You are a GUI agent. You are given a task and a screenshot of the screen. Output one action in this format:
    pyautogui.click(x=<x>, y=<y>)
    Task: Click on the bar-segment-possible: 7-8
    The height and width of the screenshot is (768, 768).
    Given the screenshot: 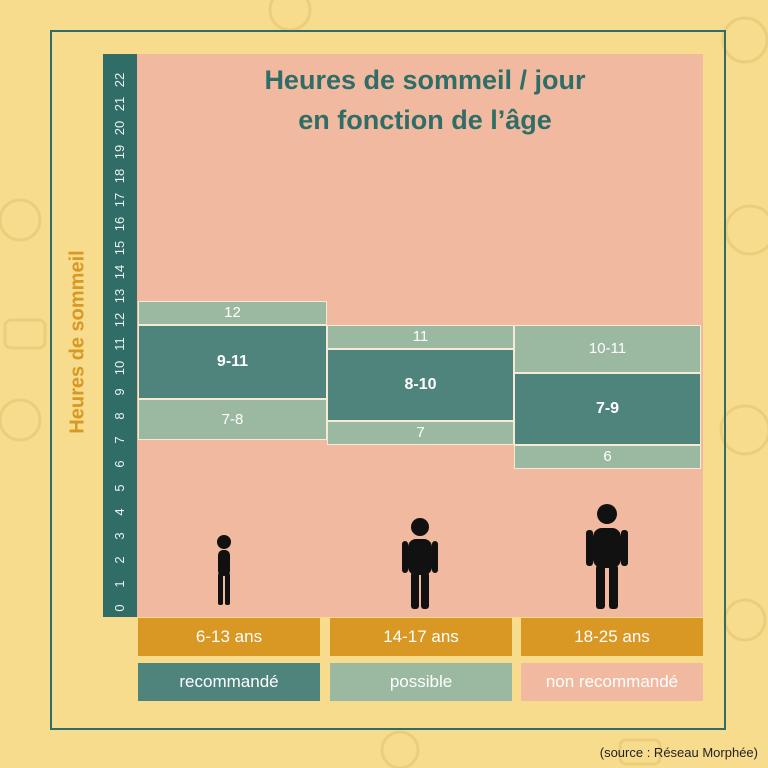 What is the action you would take?
    pyautogui.click(x=232, y=419)
    